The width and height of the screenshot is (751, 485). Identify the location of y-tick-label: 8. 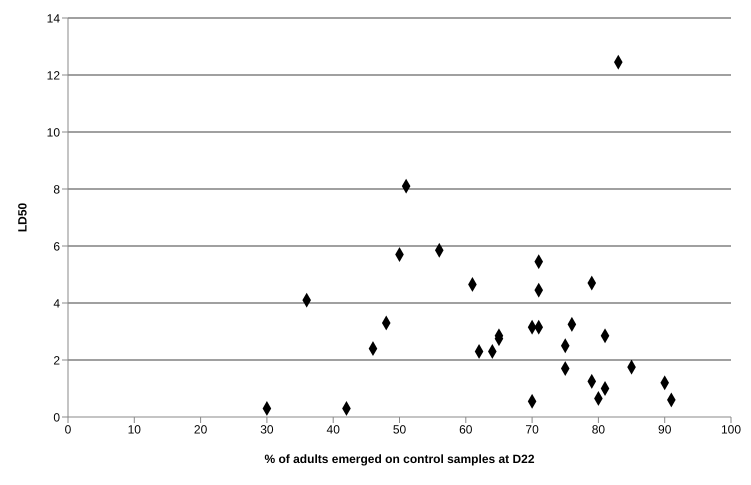
(56, 189).